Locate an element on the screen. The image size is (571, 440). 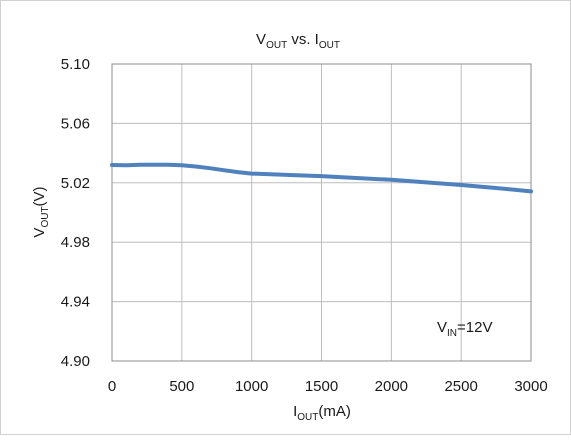
y-tick-label: 4.94 is located at coordinates (75, 302).